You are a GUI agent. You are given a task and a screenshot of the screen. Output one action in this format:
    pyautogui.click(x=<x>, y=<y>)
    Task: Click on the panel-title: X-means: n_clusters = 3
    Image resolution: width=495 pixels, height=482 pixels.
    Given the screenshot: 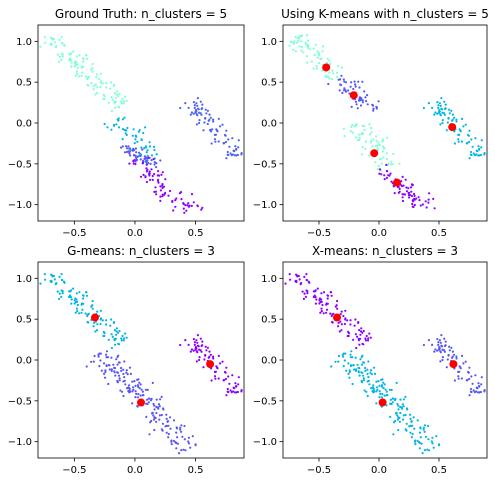 What is the action you would take?
    pyautogui.click(x=385, y=251)
    